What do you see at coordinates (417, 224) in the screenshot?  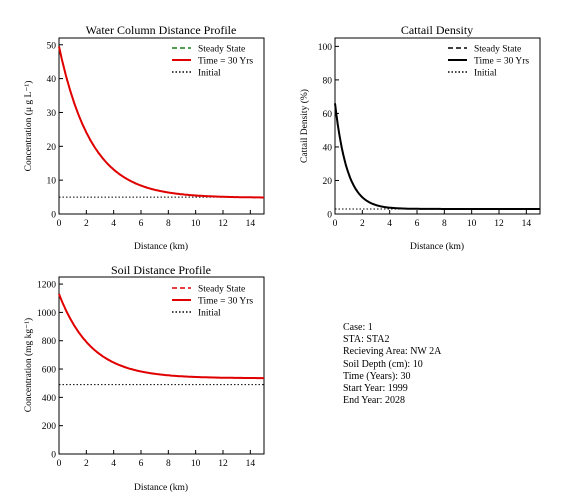 I see `cattail-x-tick-label: 6` at bounding box center [417, 224].